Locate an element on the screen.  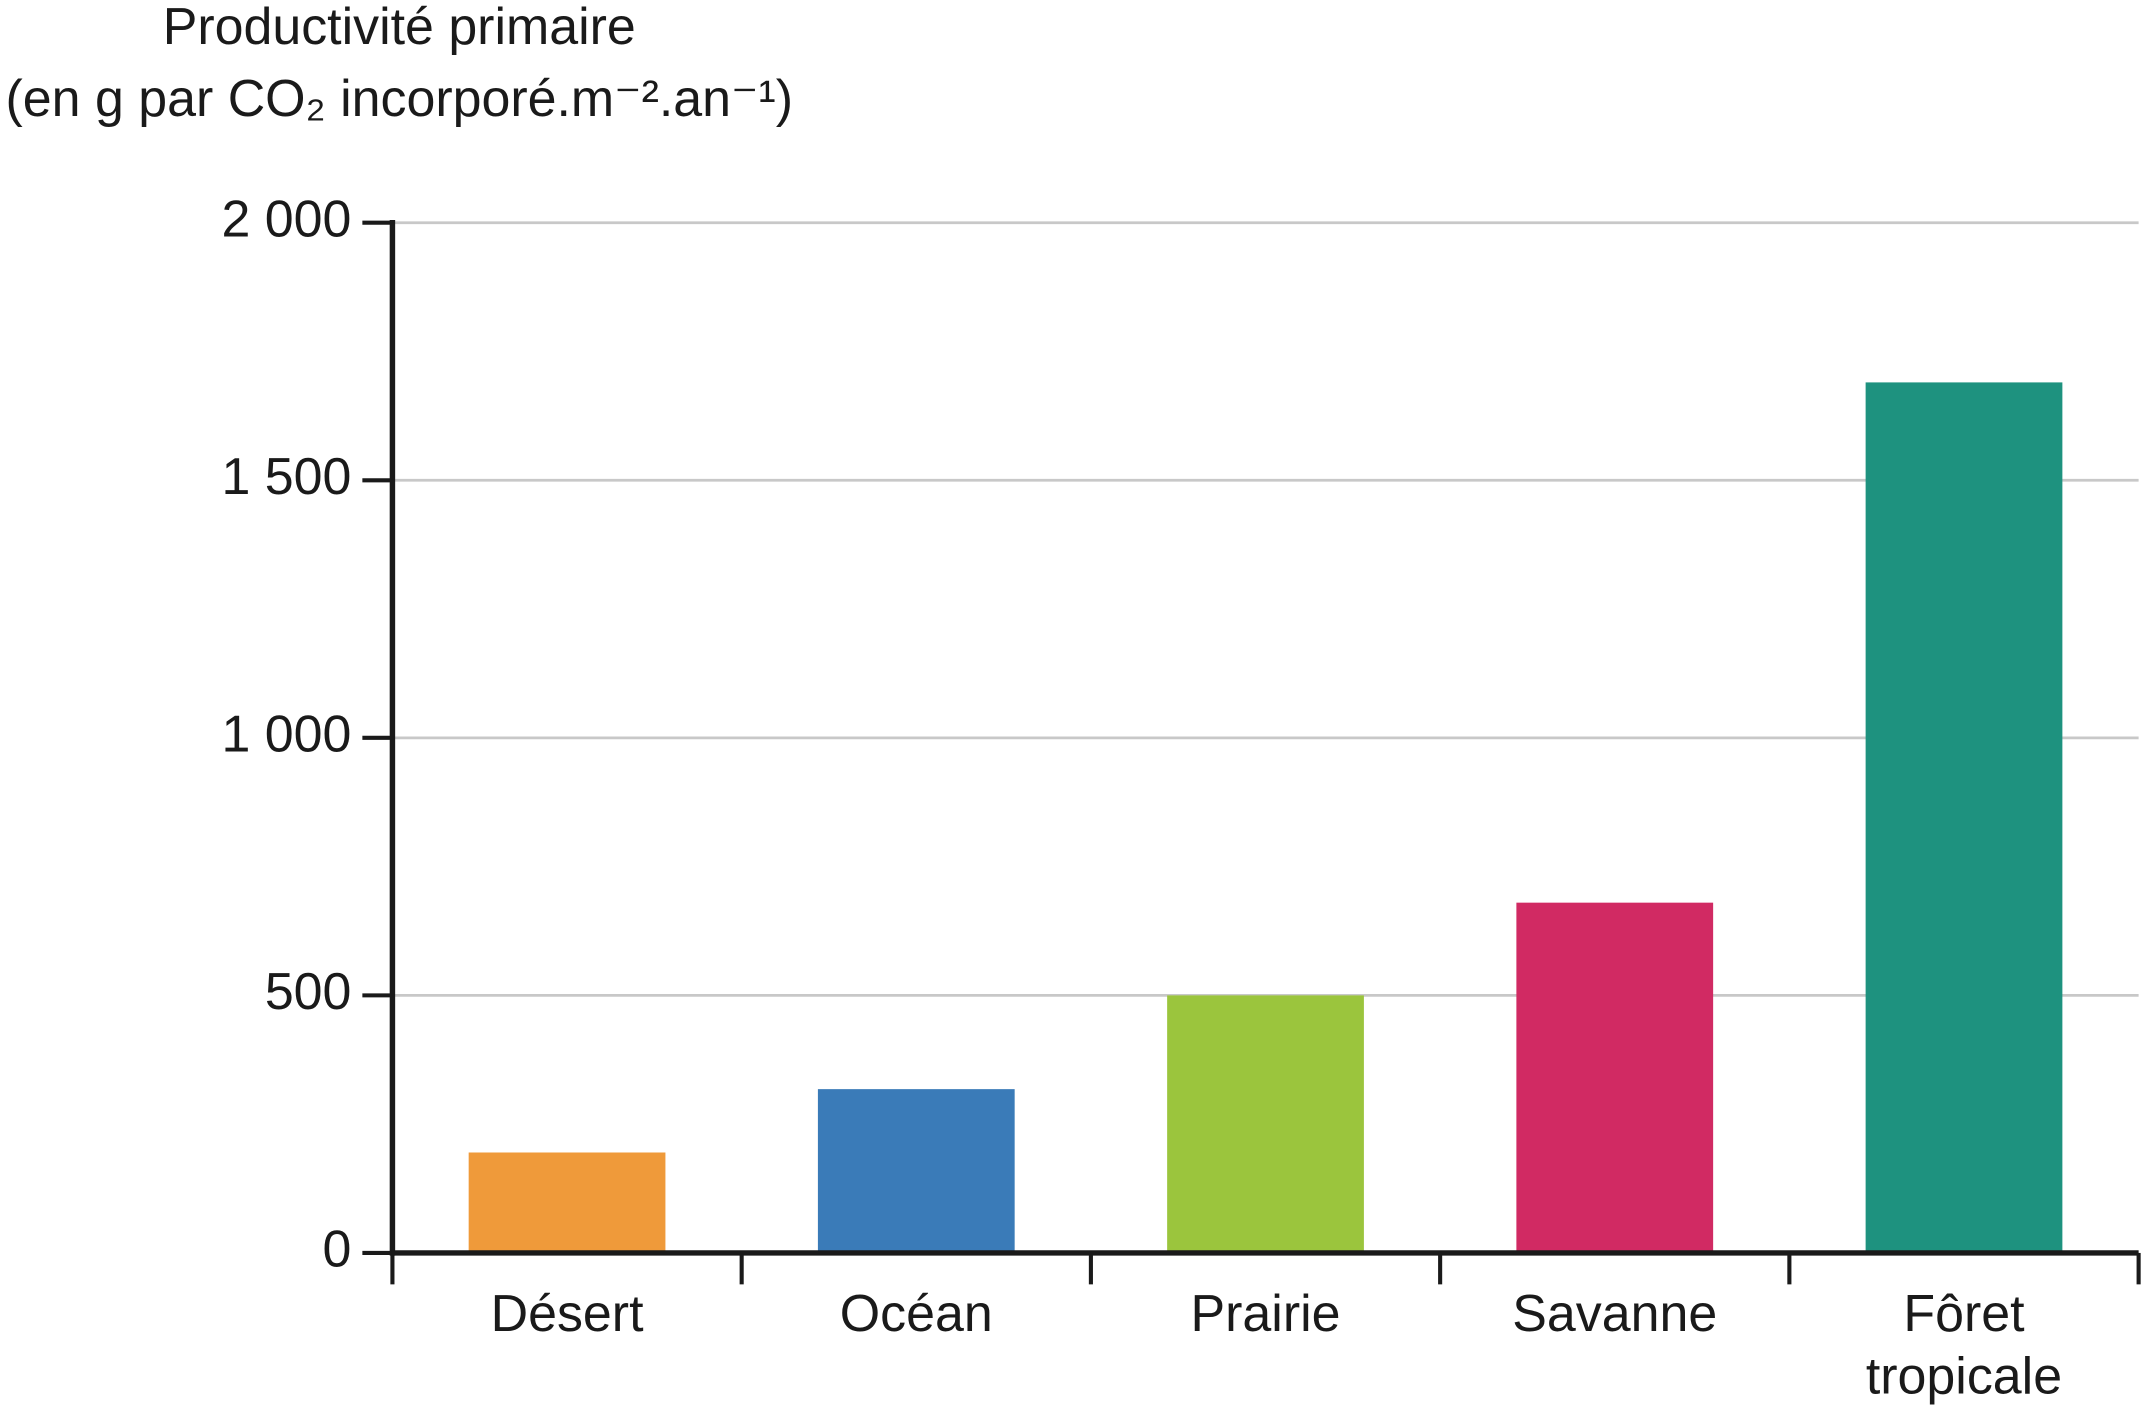
x-tick-label: Savanne is located at coordinates (1615, 1314).